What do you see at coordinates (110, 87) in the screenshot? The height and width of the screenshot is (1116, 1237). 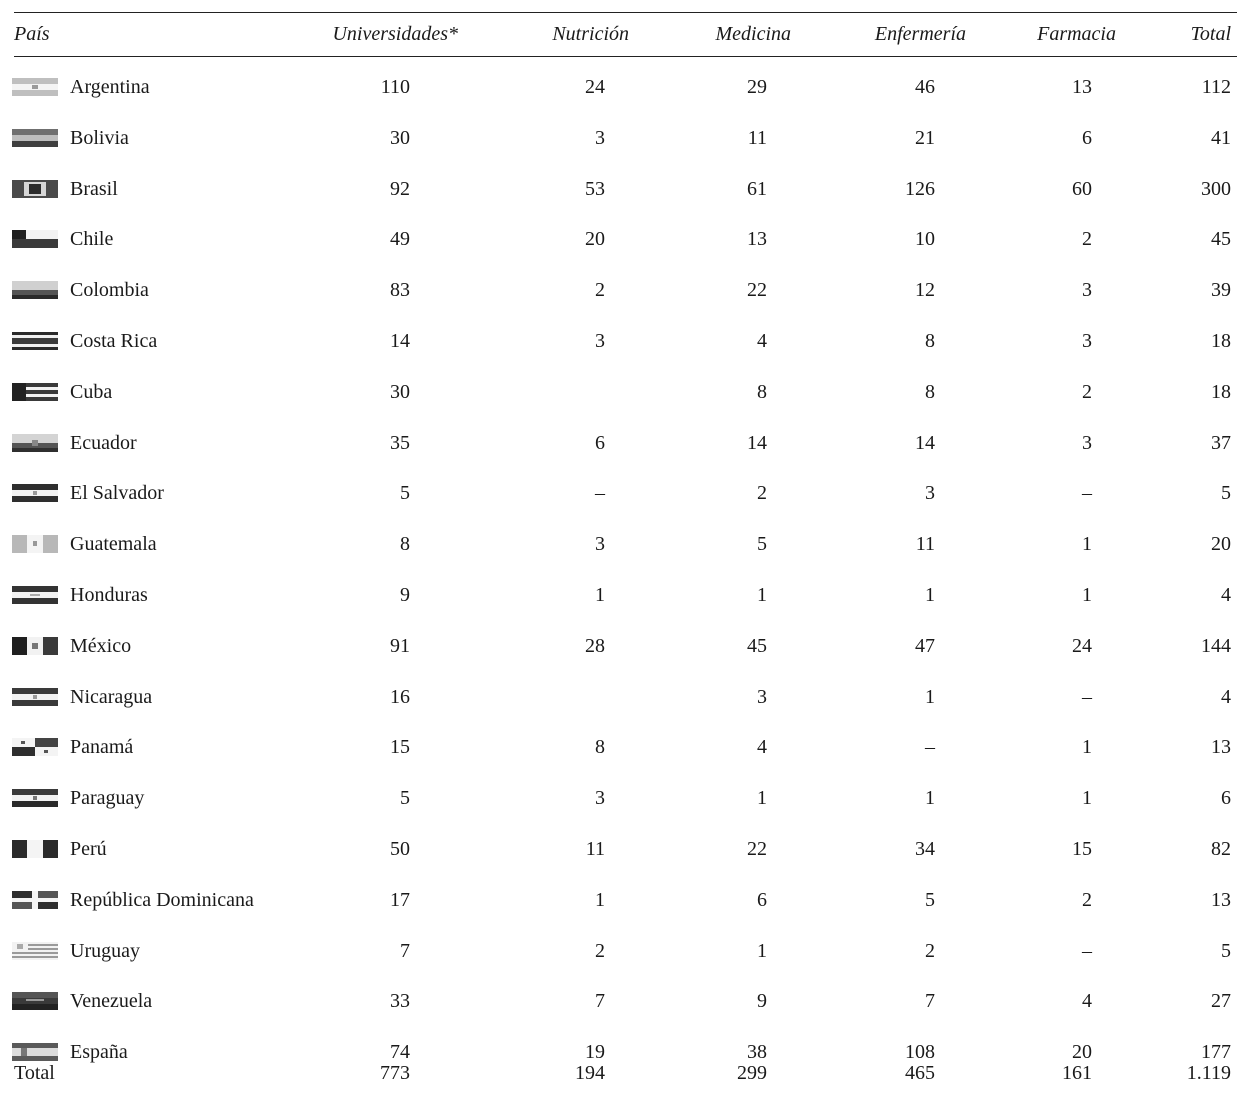 I see `country-name: Argentina` at bounding box center [110, 87].